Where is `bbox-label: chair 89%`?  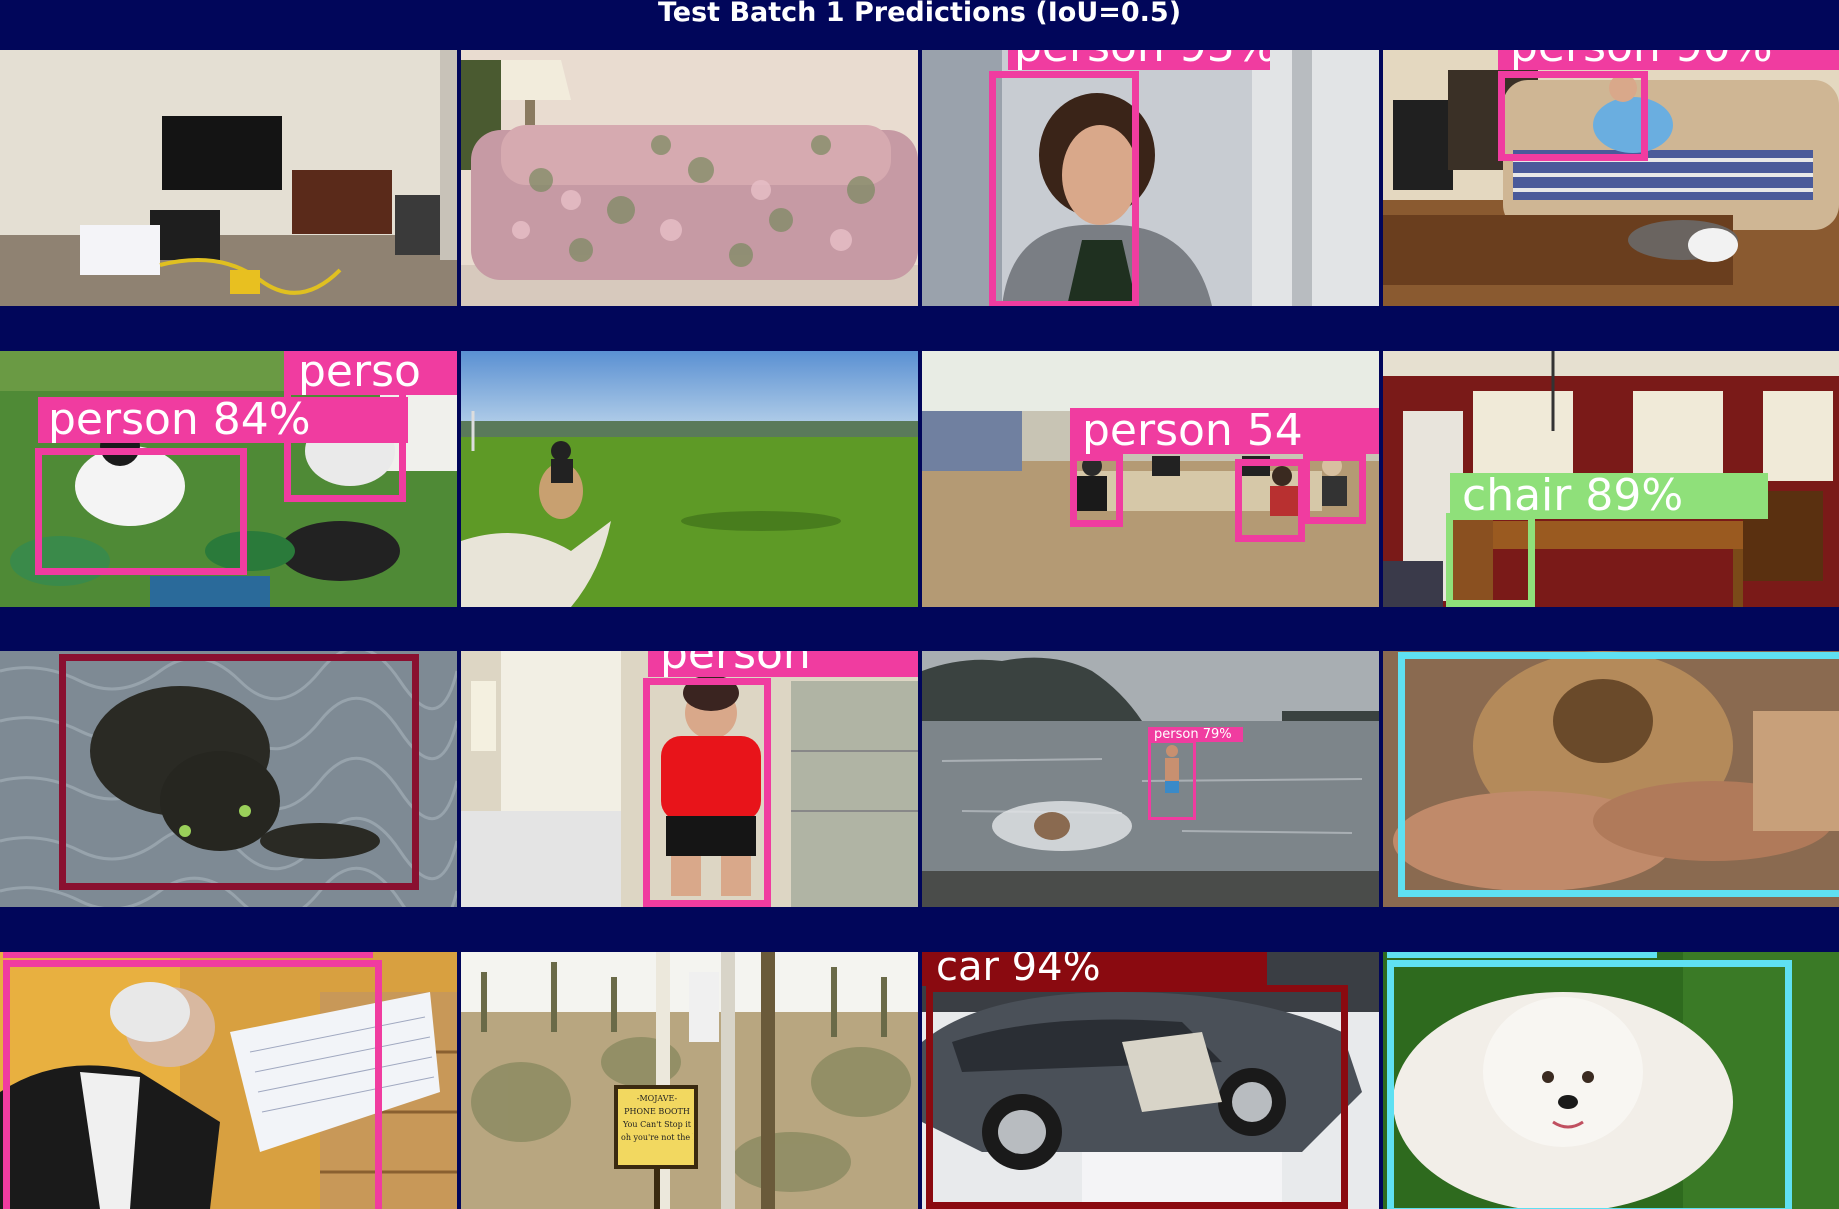
bbox-label: chair 89% is located at coordinates (1609, 496).